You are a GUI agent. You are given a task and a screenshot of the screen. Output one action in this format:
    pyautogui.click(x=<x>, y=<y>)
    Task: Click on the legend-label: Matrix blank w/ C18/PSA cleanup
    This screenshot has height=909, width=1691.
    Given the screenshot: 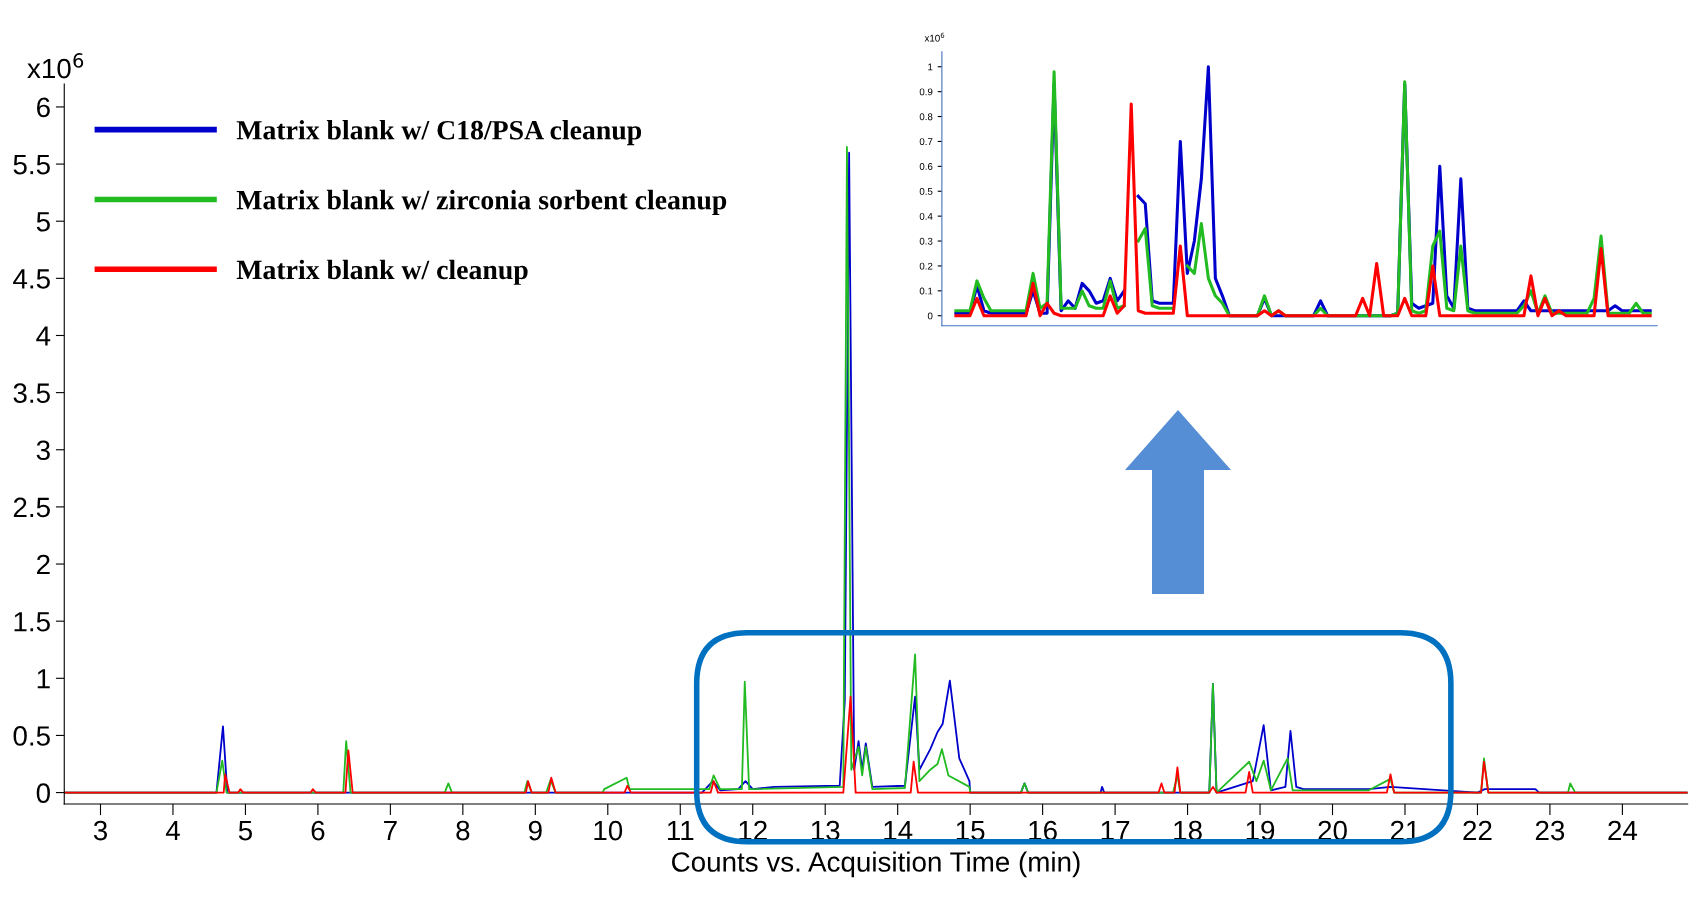 What is the action you would take?
    pyautogui.click(x=439, y=133)
    